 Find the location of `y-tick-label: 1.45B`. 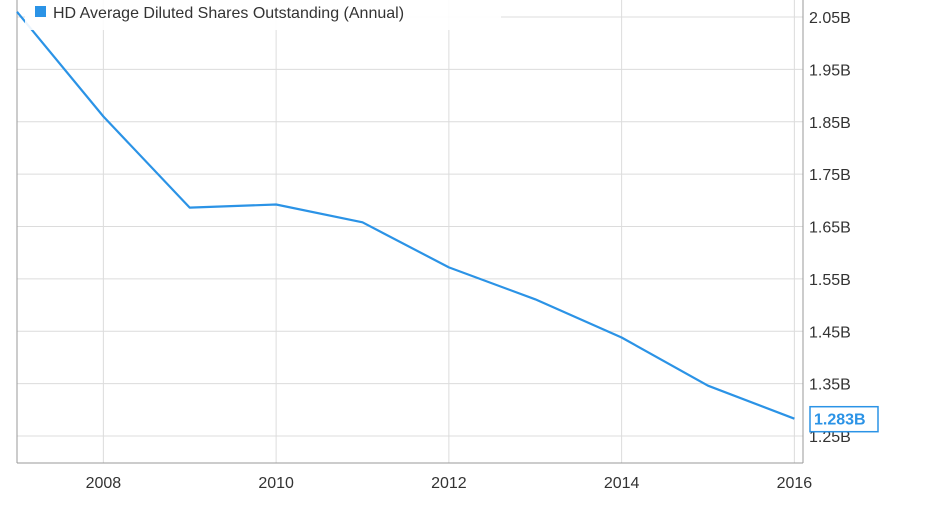

y-tick-label: 1.45B is located at coordinates (830, 332).